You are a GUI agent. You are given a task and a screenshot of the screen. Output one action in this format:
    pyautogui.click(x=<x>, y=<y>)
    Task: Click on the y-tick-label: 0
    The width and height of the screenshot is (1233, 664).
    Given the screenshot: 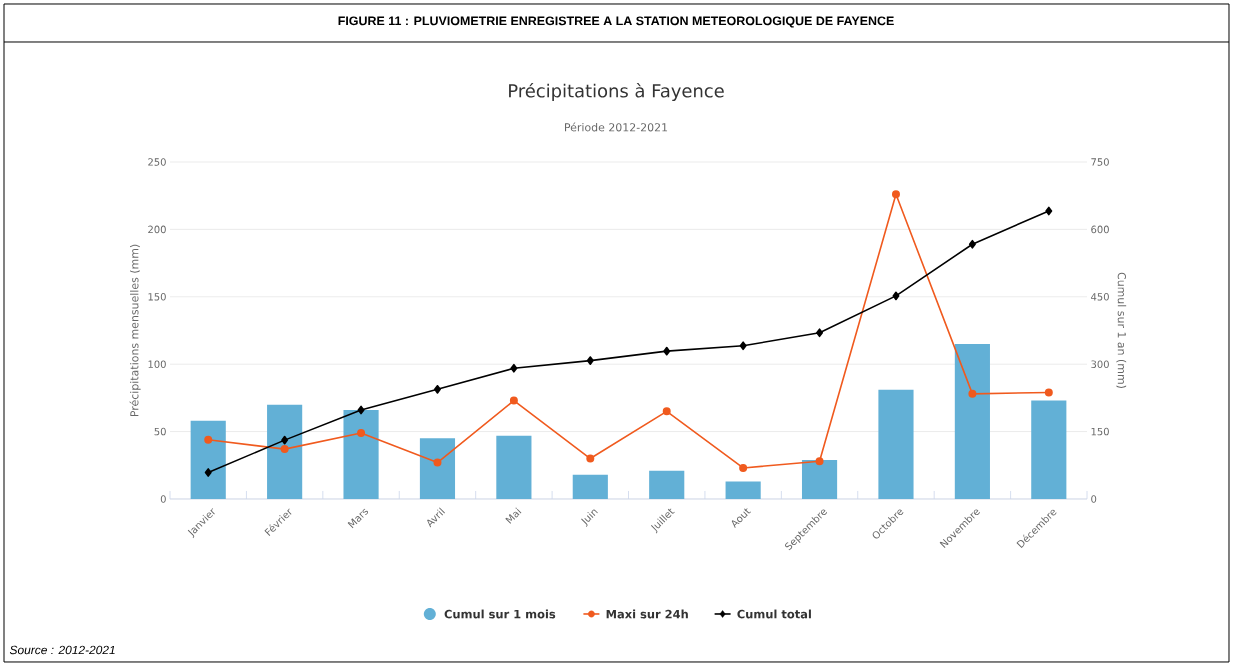 What is the action you would take?
    pyautogui.click(x=163, y=499)
    